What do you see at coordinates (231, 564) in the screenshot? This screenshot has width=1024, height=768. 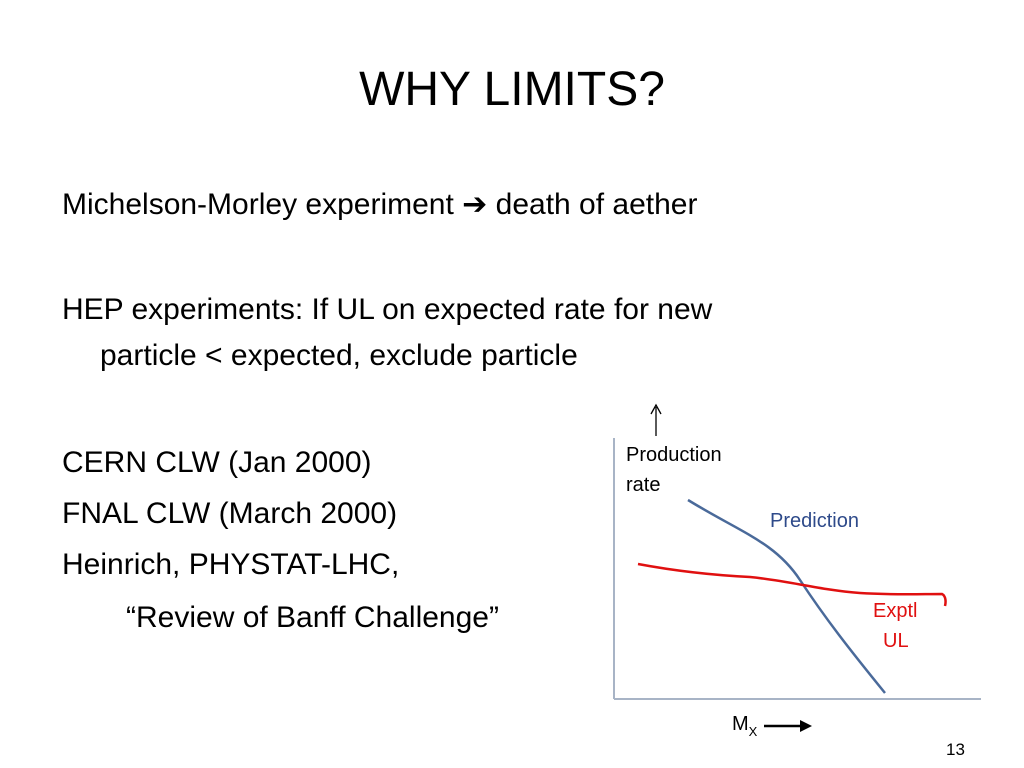 I see `ref-heinrich: Heinrich, PHYSTAT-LHC,` at bounding box center [231, 564].